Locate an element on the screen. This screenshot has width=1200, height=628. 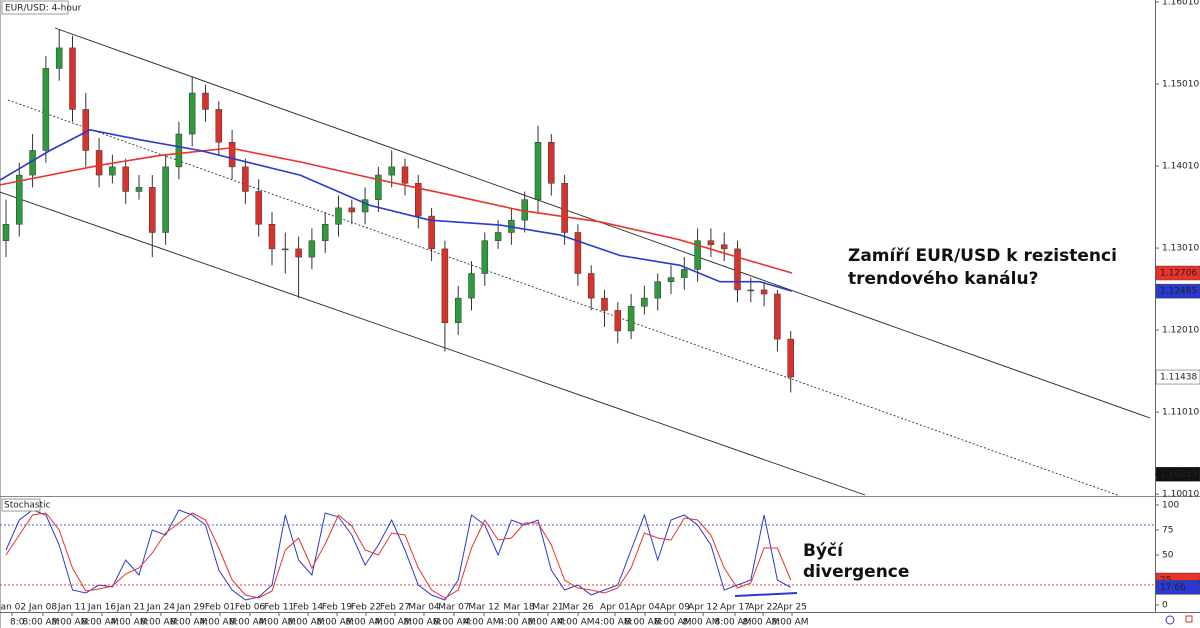
x-tick-label: Apr 04 is located at coordinates (645, 608).